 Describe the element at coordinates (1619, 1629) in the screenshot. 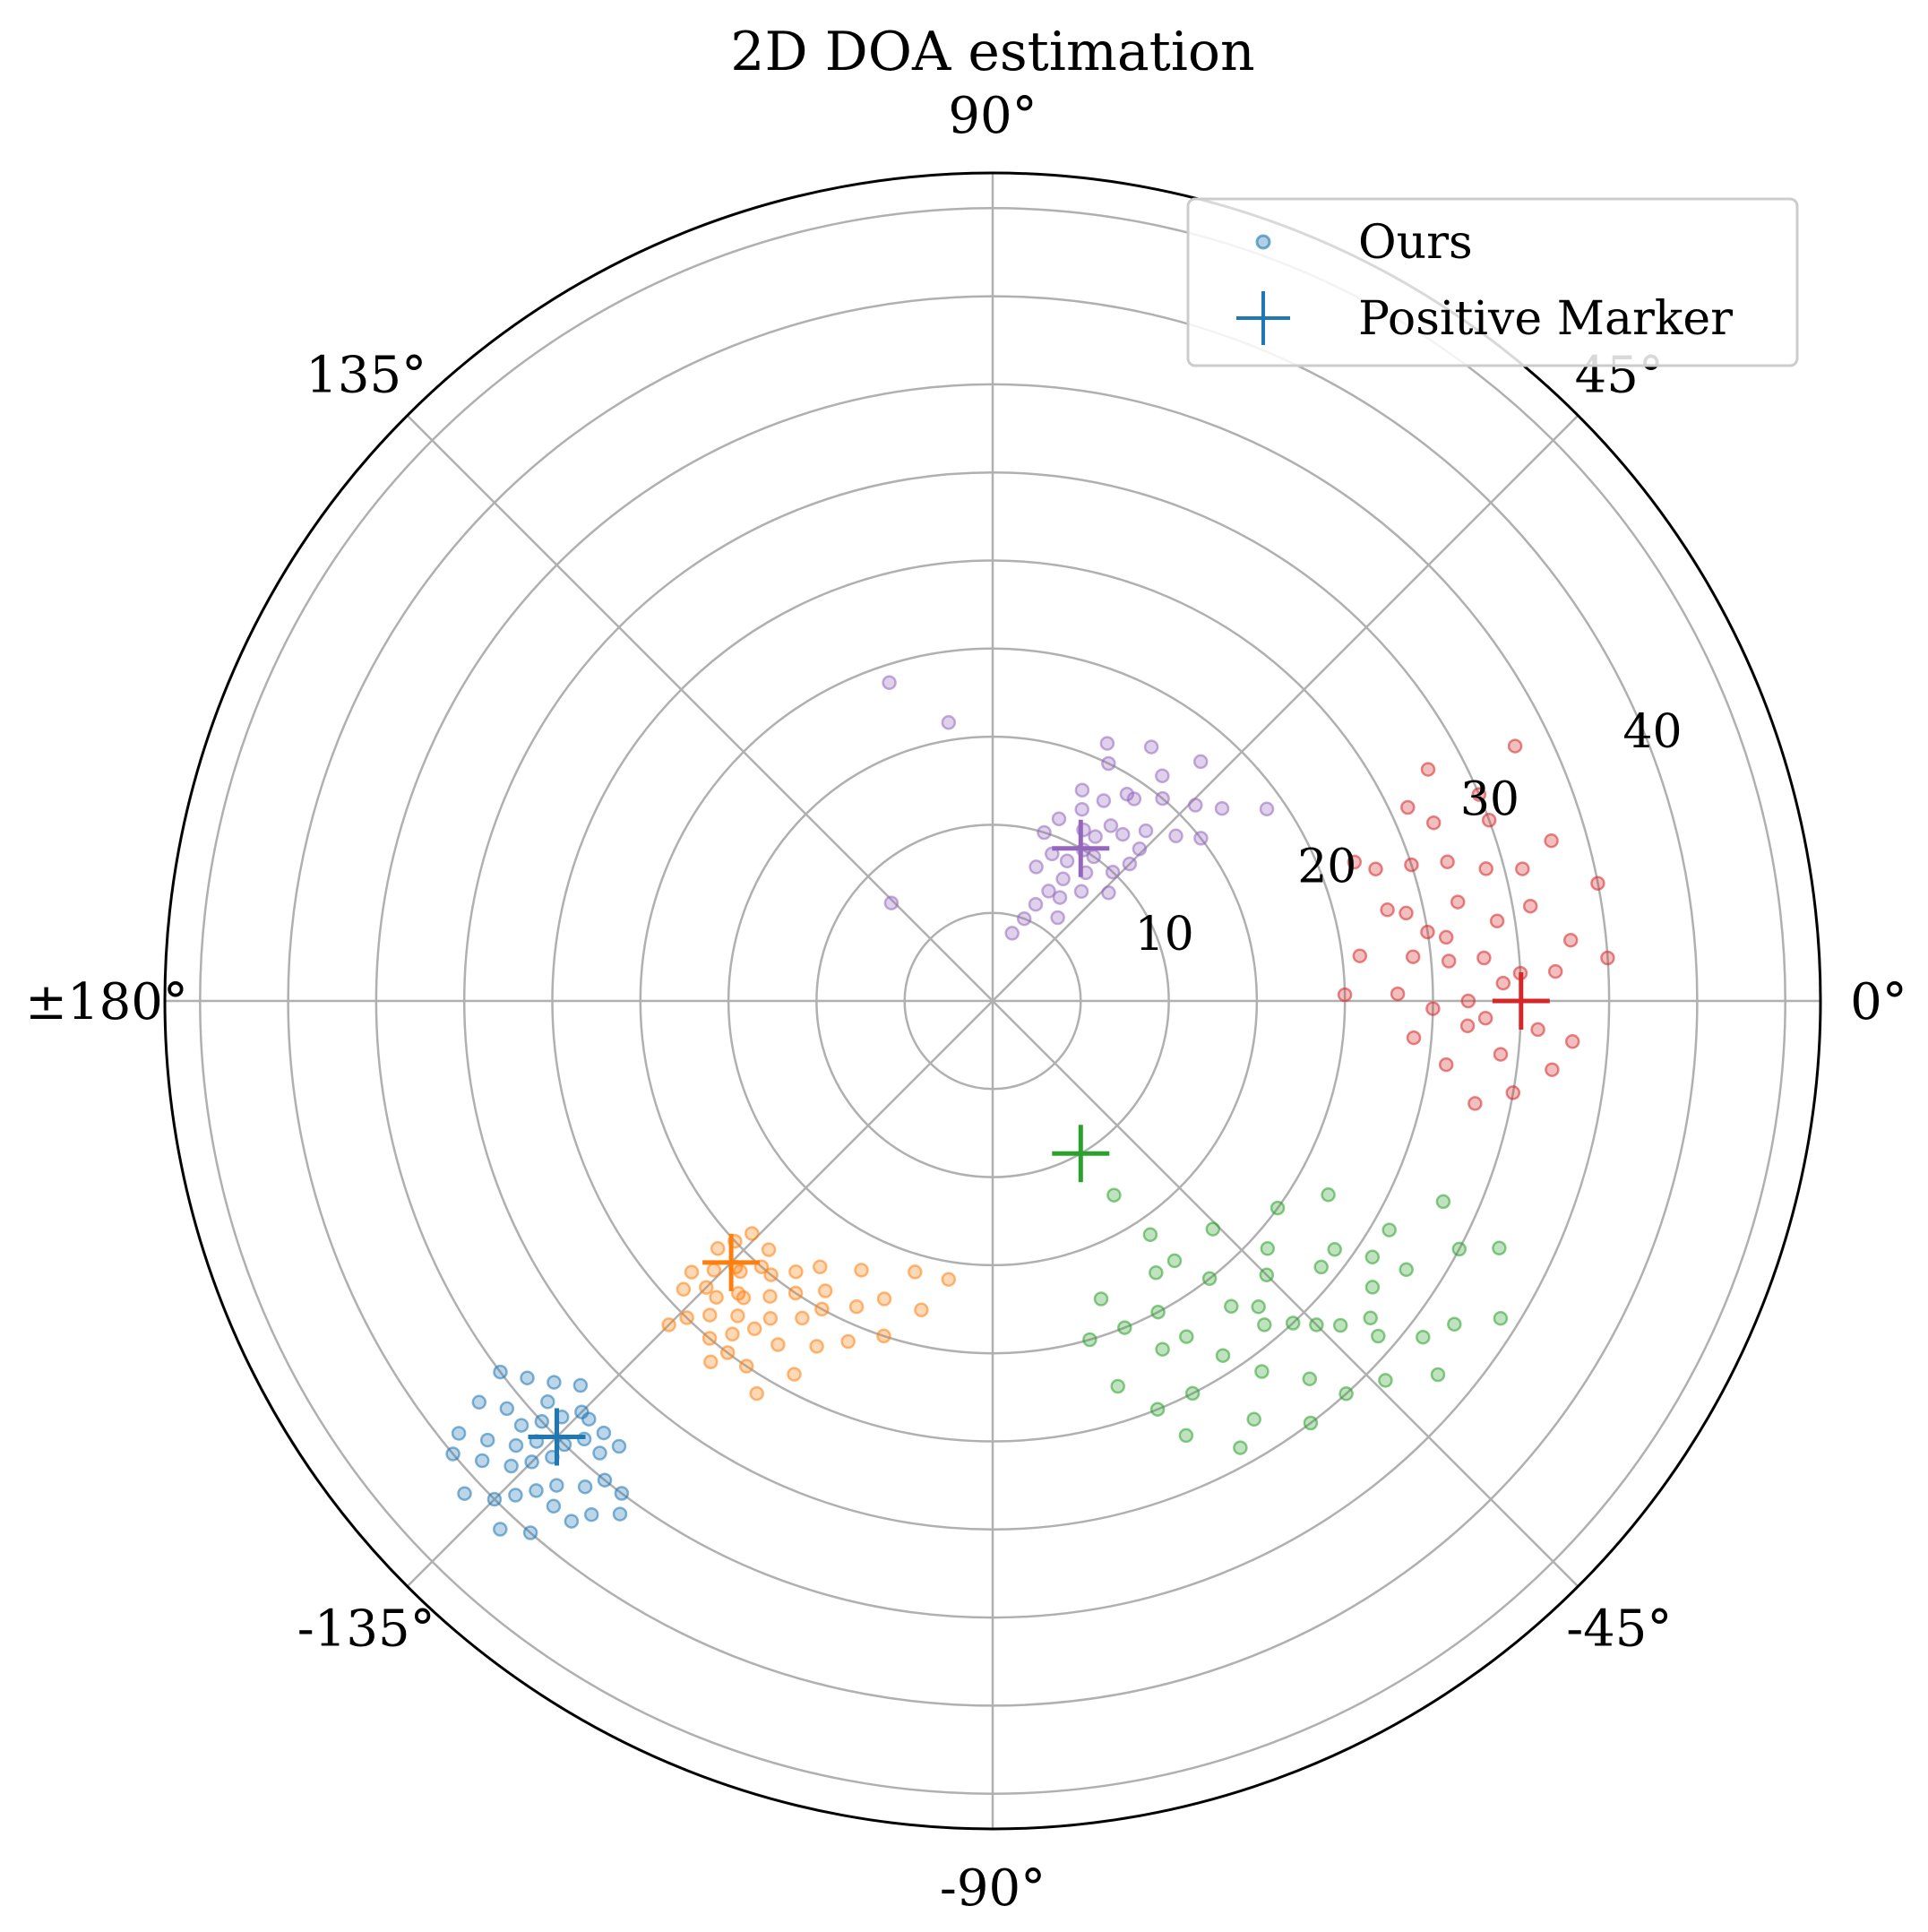

I see `theta-tick-label: -45°` at that location.